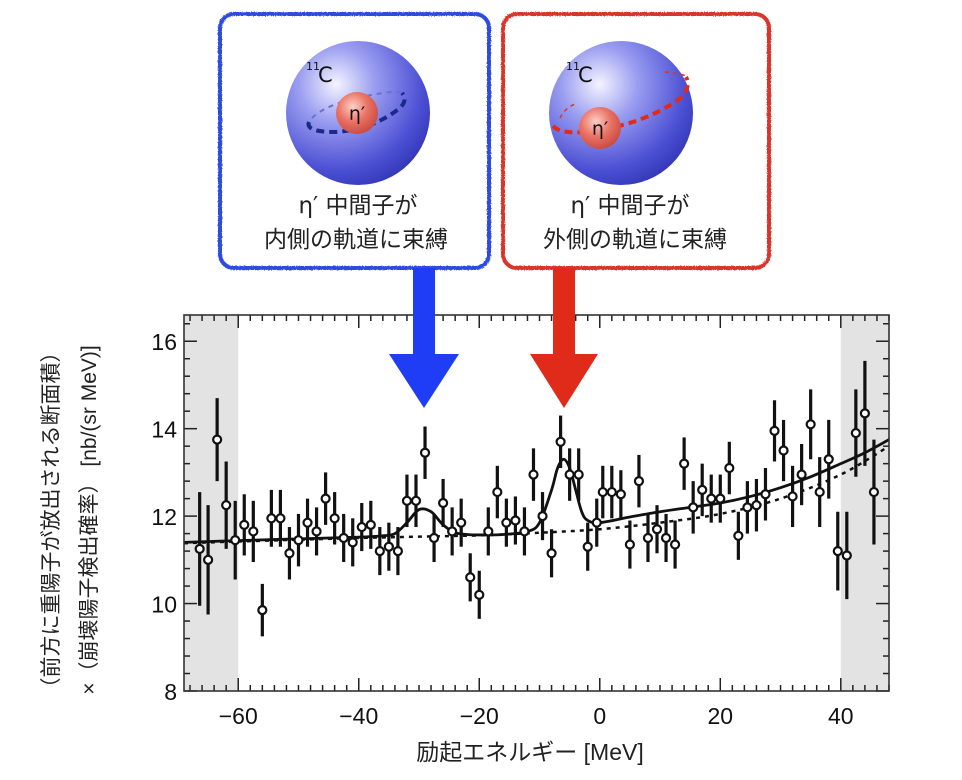  What do you see at coordinates (424, 381) in the screenshot?
I see `arrow-head` at bounding box center [424, 381].